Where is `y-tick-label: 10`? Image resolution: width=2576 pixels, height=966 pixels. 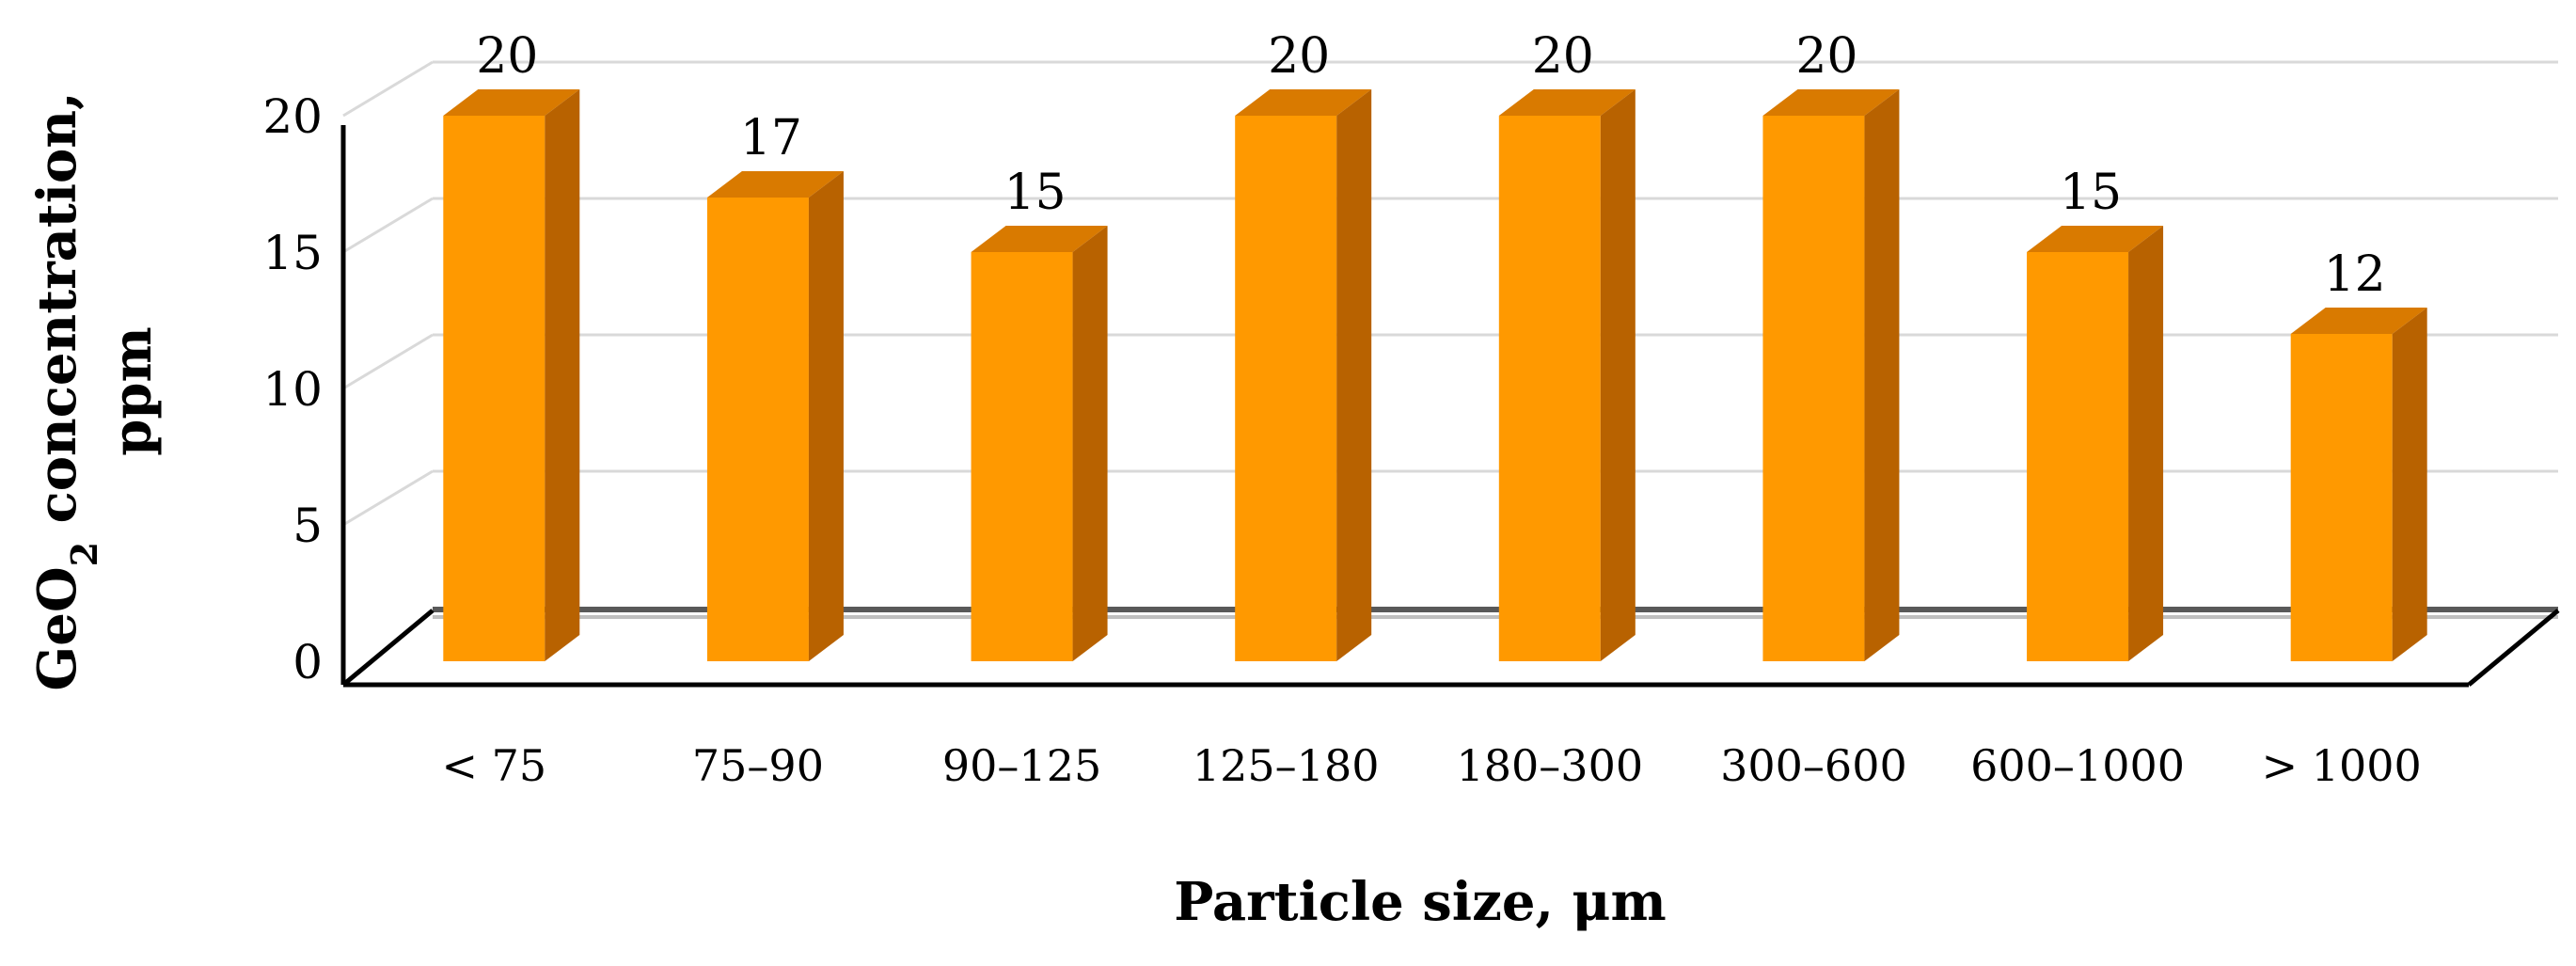 y-tick-label: 10 is located at coordinates (292, 389).